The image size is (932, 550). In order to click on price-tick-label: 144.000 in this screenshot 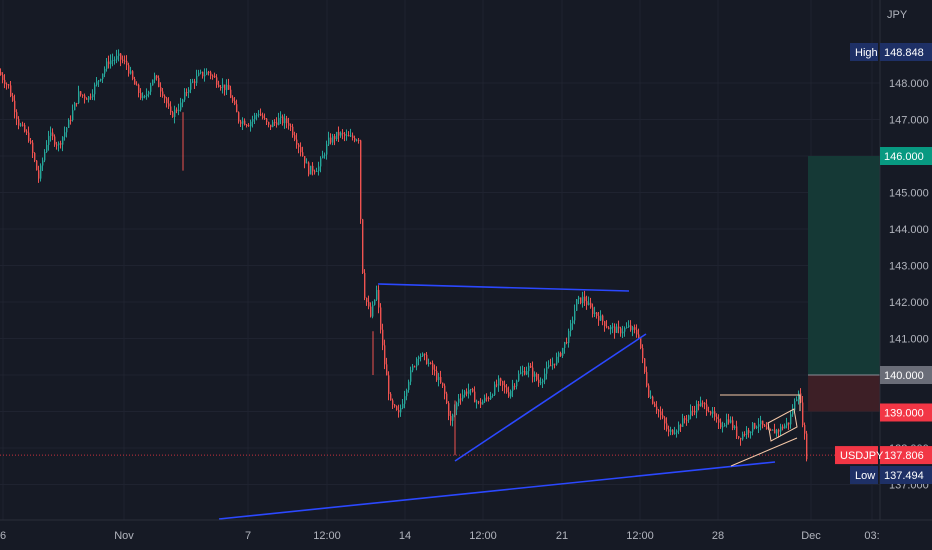, I will do `click(909, 230)`.